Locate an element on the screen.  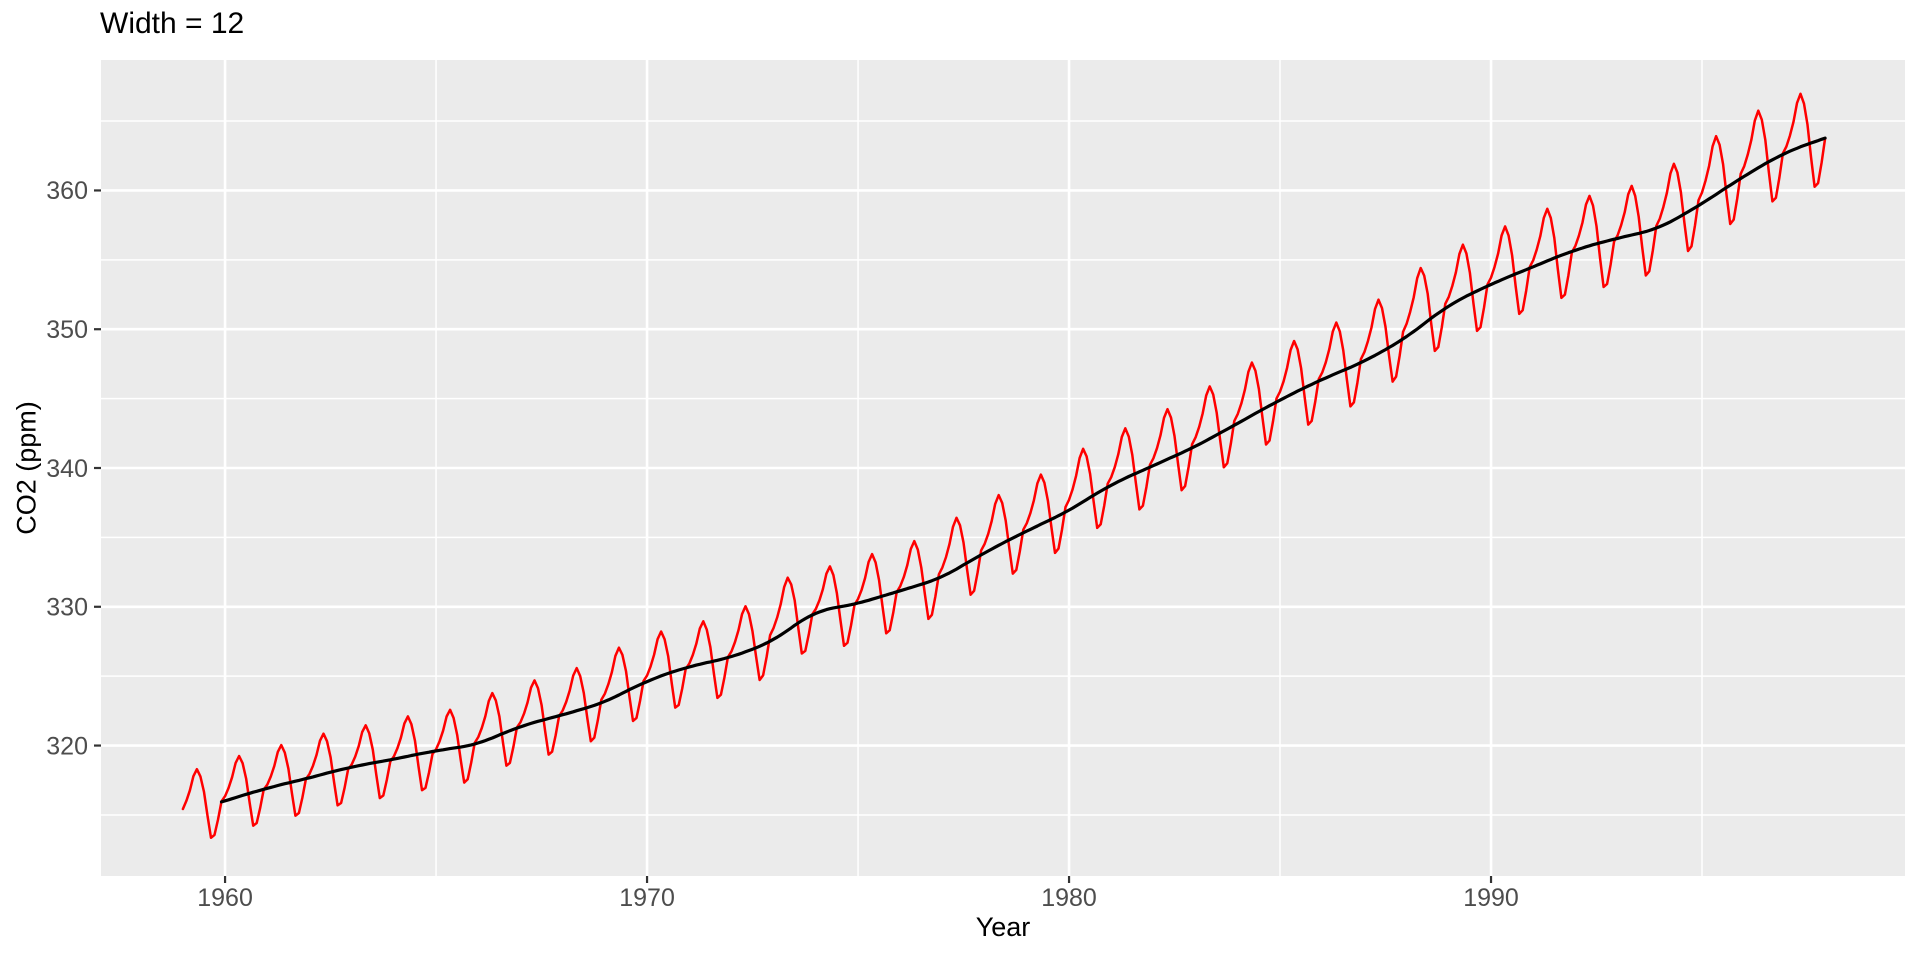
plot-title: Width = 12 is located at coordinates (172, 23).